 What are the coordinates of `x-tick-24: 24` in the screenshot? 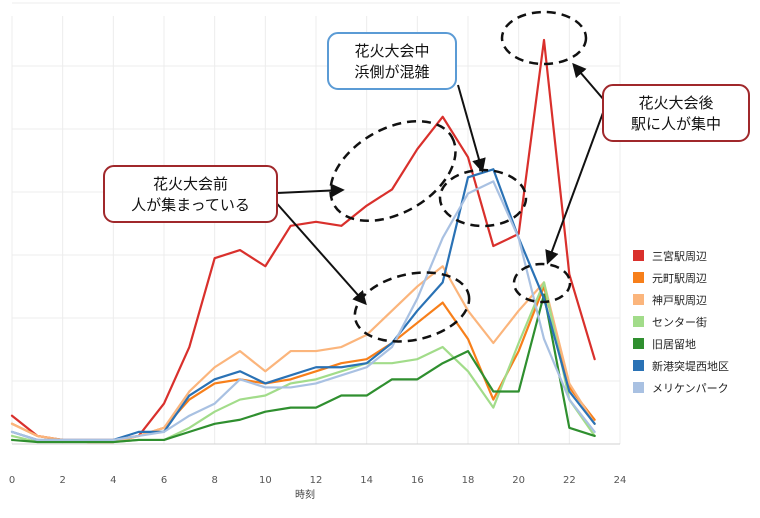 It's located at (620, 480).